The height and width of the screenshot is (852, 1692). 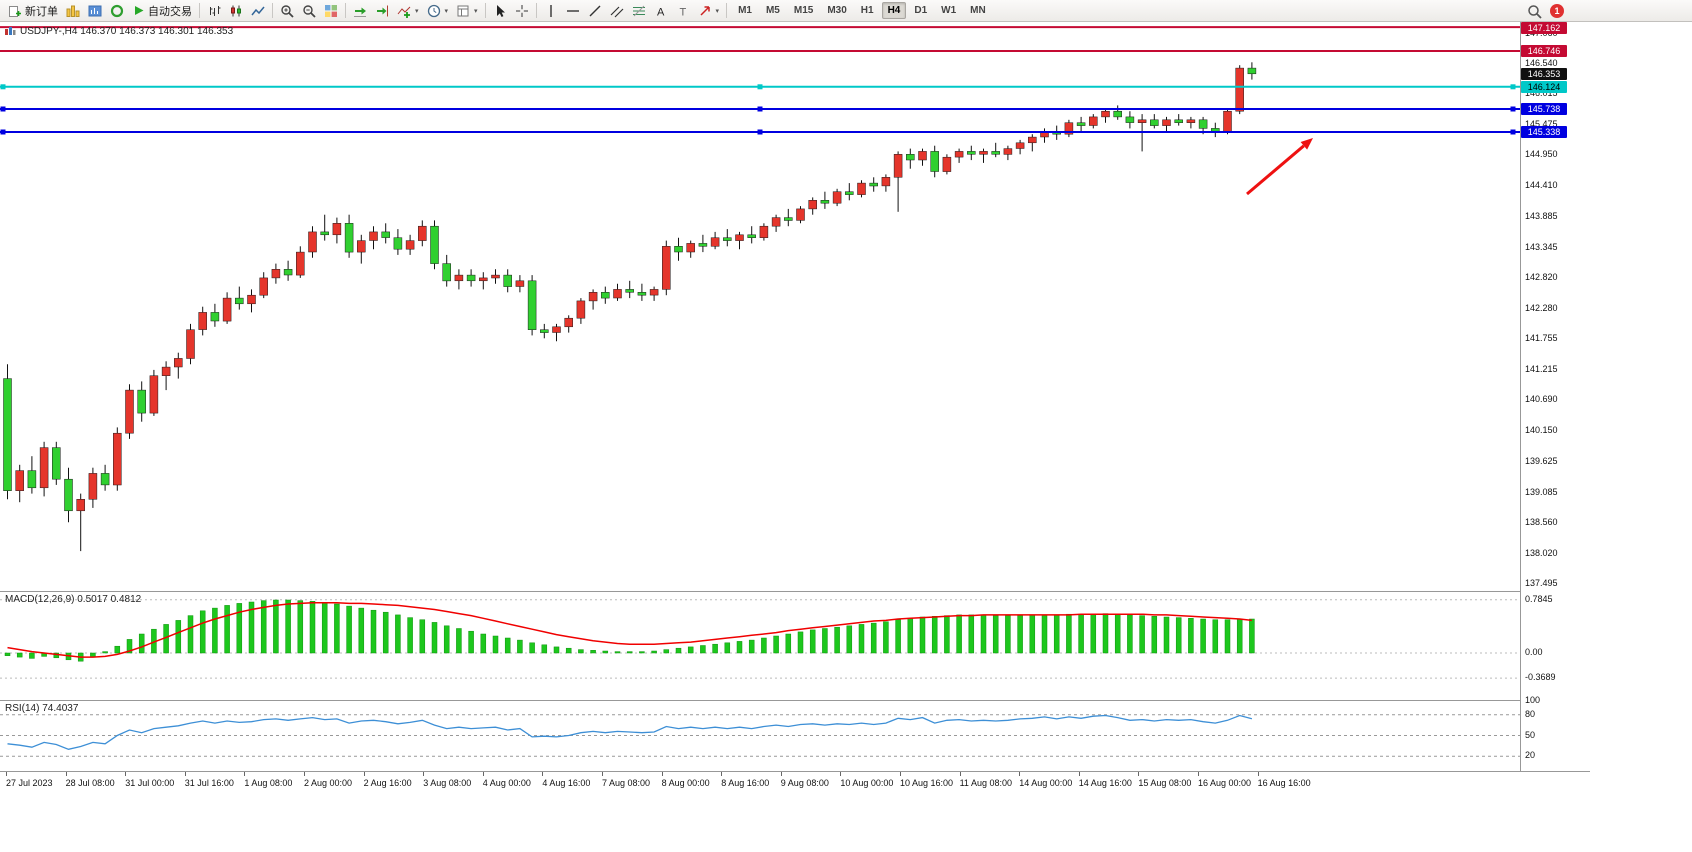 I want to click on zoom-out-button, so click(x=309, y=11).